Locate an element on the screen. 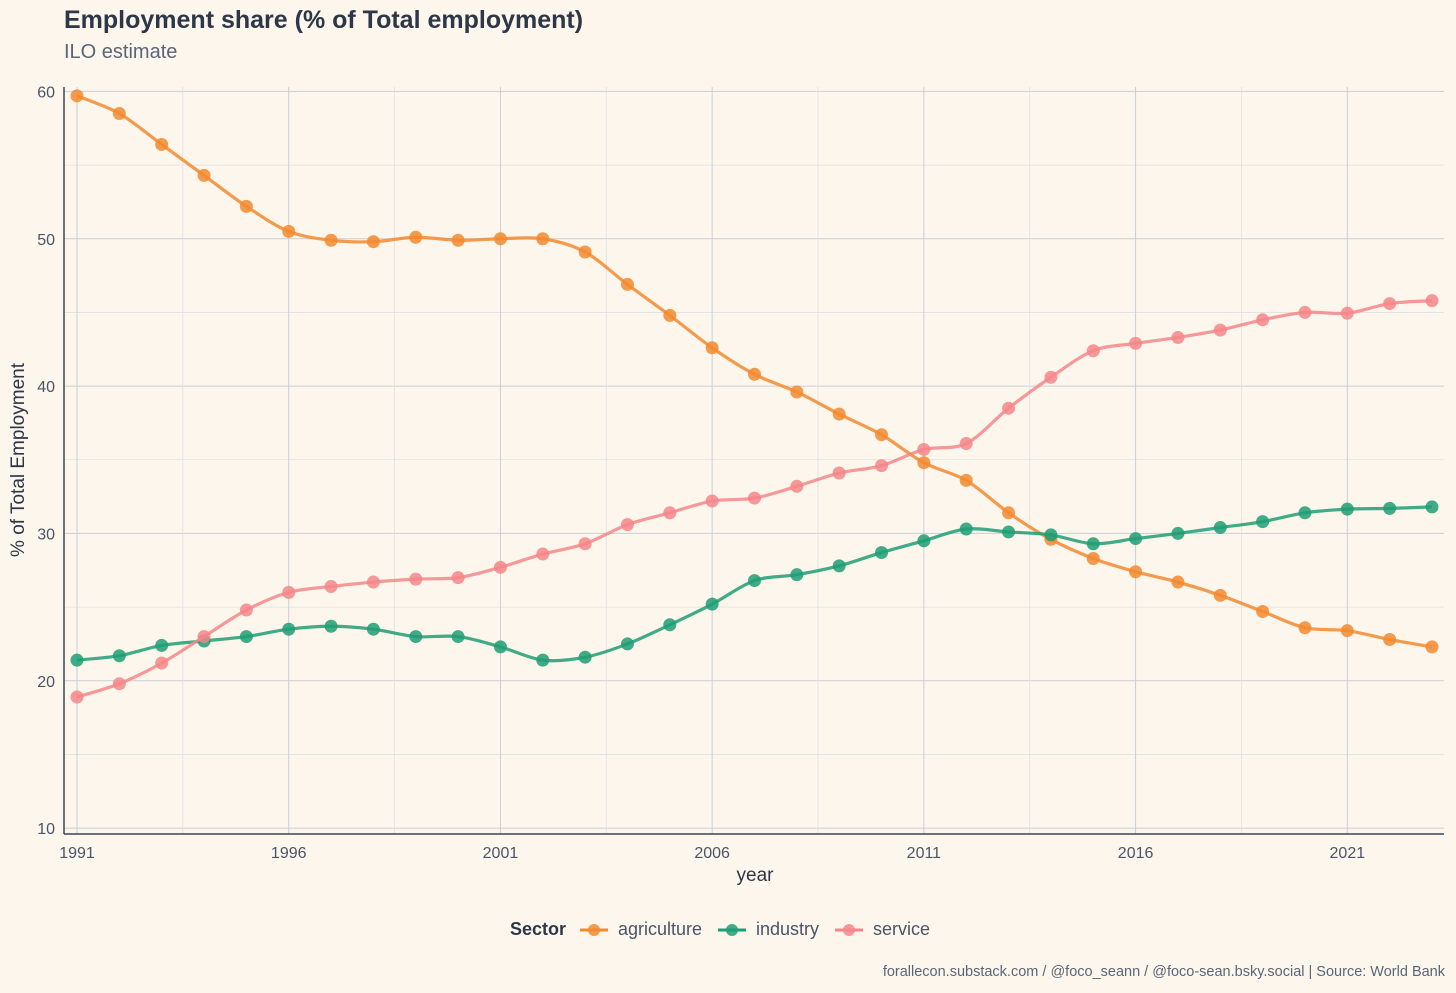 Image resolution: width=1456 pixels, height=993 pixels. legend-key-service is located at coordinates (849, 929).